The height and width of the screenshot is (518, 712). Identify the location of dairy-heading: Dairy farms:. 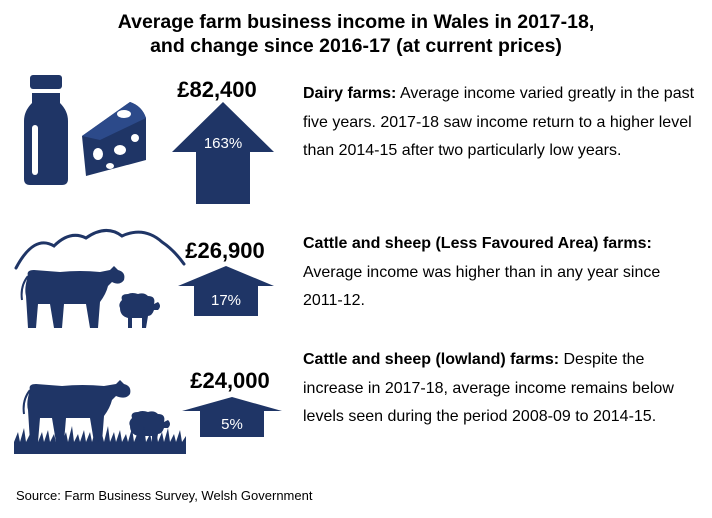
(350, 93).